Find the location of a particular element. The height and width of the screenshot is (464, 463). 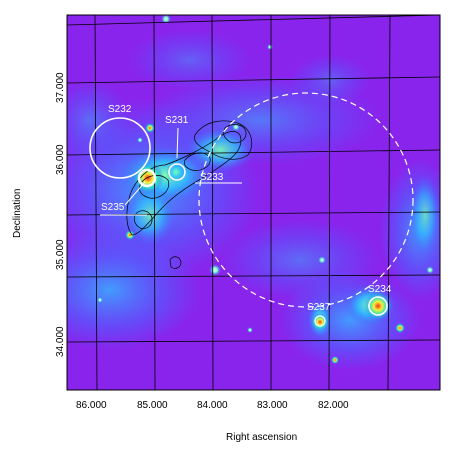

label-s234: S234 is located at coordinates (380, 289).